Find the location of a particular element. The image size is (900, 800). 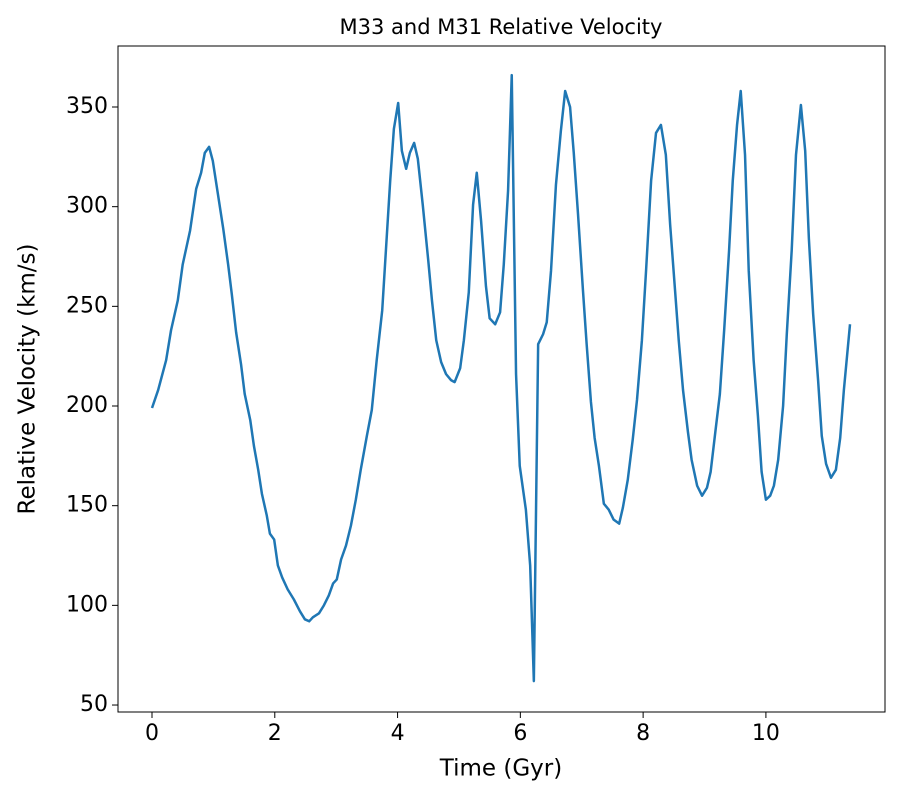

y-tick-label: 200 is located at coordinates (87, 405).